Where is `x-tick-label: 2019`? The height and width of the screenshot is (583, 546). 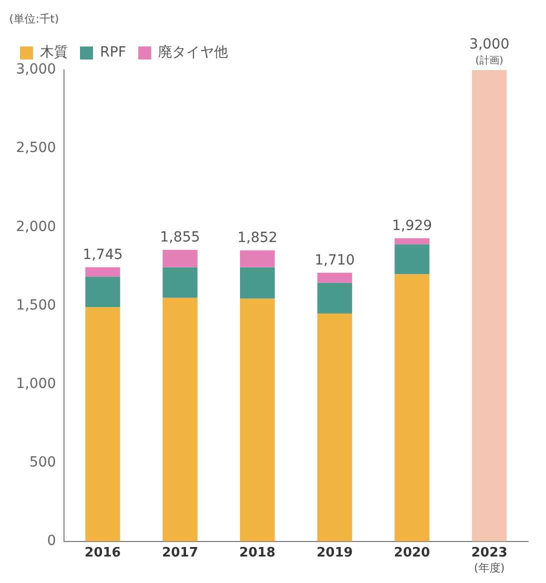 x-tick-label: 2019 is located at coordinates (334, 553).